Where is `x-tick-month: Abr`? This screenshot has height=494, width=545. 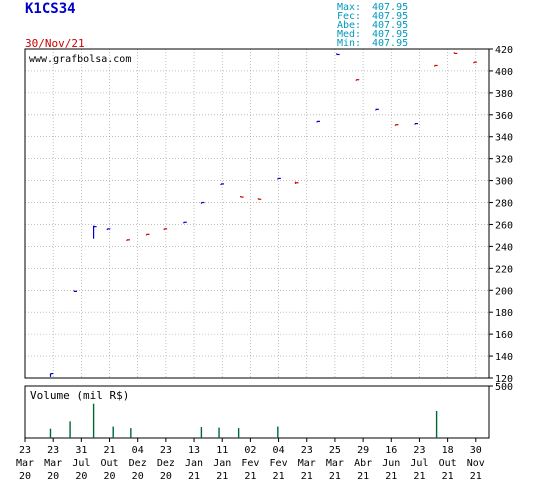
x-tick-month: Abr is located at coordinates (363, 463).